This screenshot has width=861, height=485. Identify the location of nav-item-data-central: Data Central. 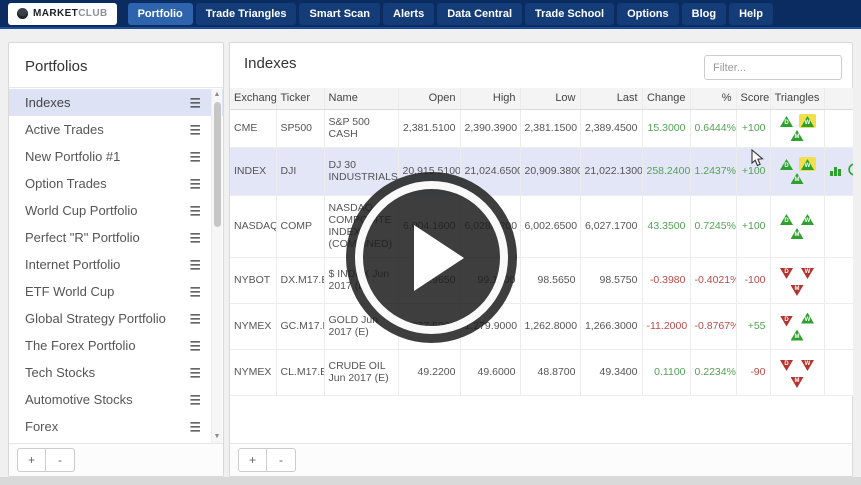
(479, 13).